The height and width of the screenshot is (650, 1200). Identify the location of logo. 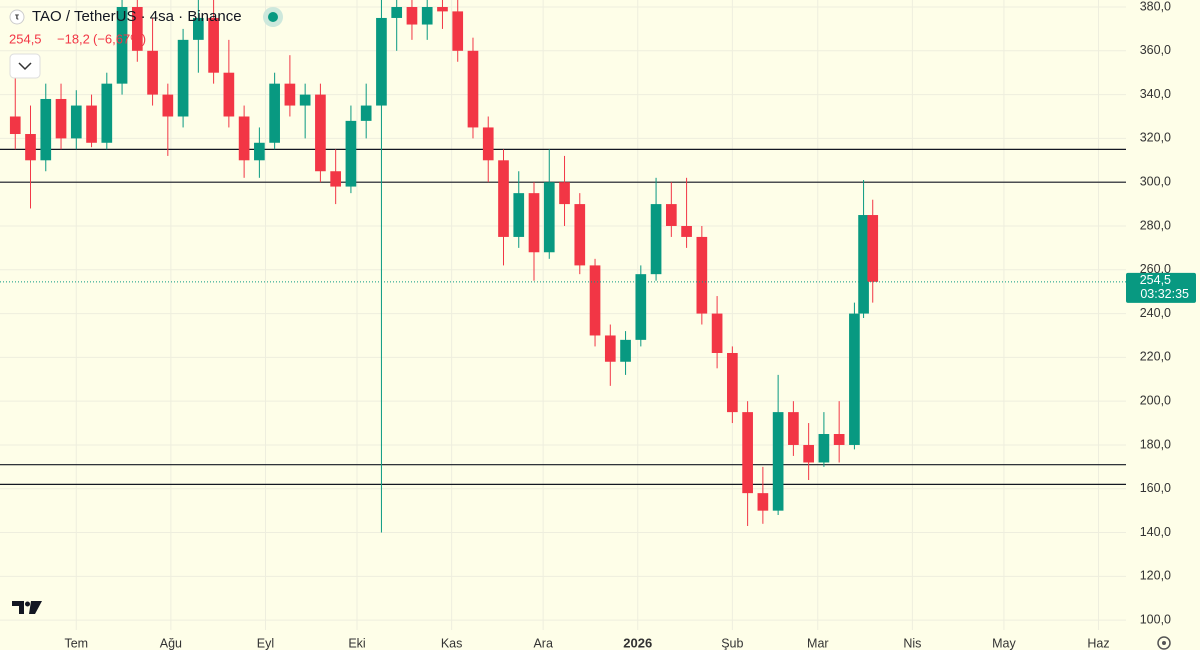
(17, 17).